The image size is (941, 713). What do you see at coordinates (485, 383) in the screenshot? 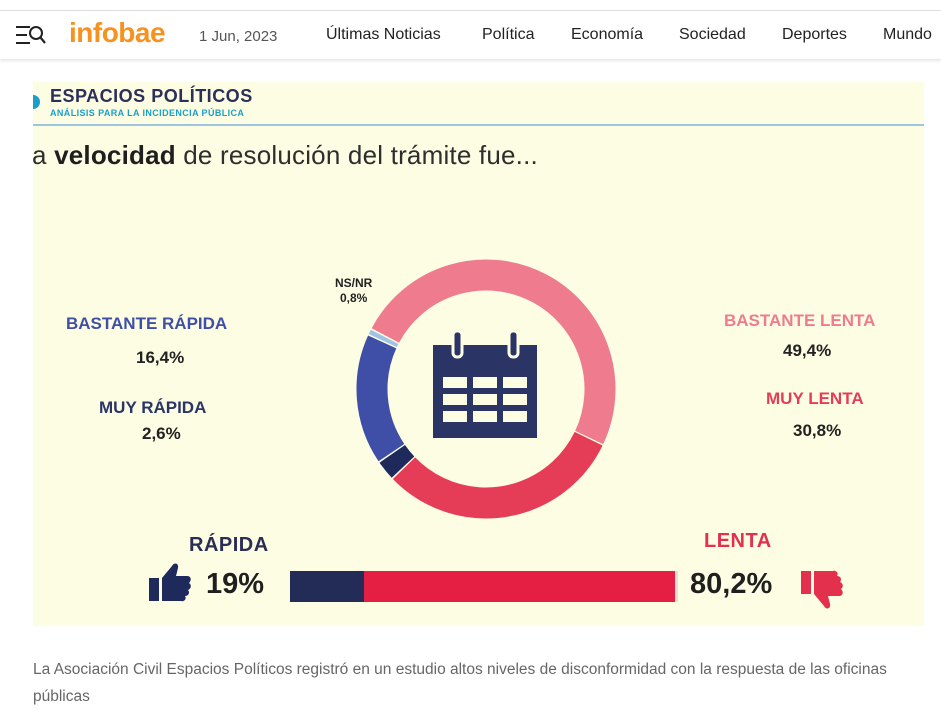
I see `calendar-icon` at bounding box center [485, 383].